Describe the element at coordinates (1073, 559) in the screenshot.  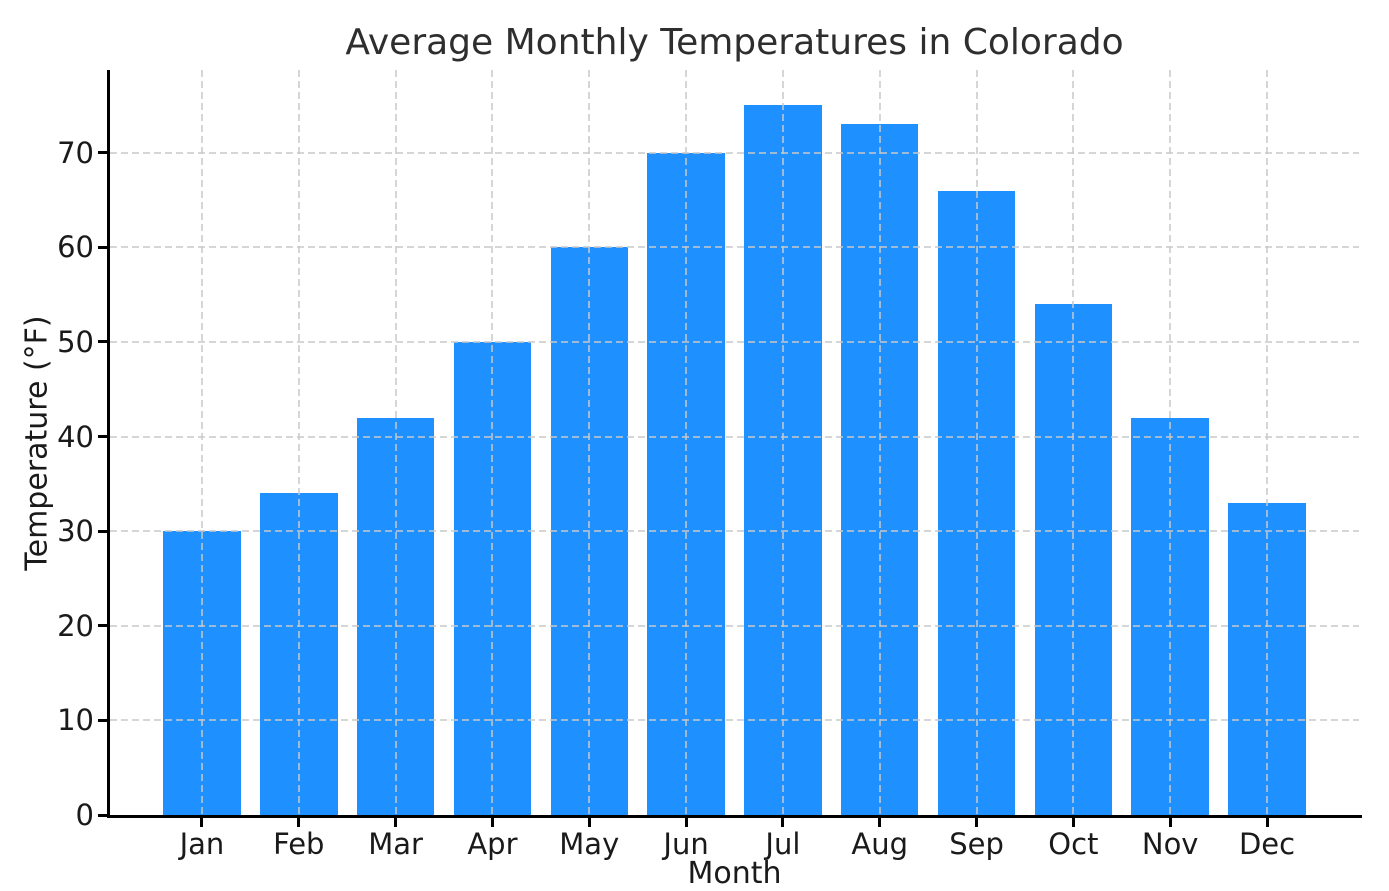
I see `bar-oct` at that location.